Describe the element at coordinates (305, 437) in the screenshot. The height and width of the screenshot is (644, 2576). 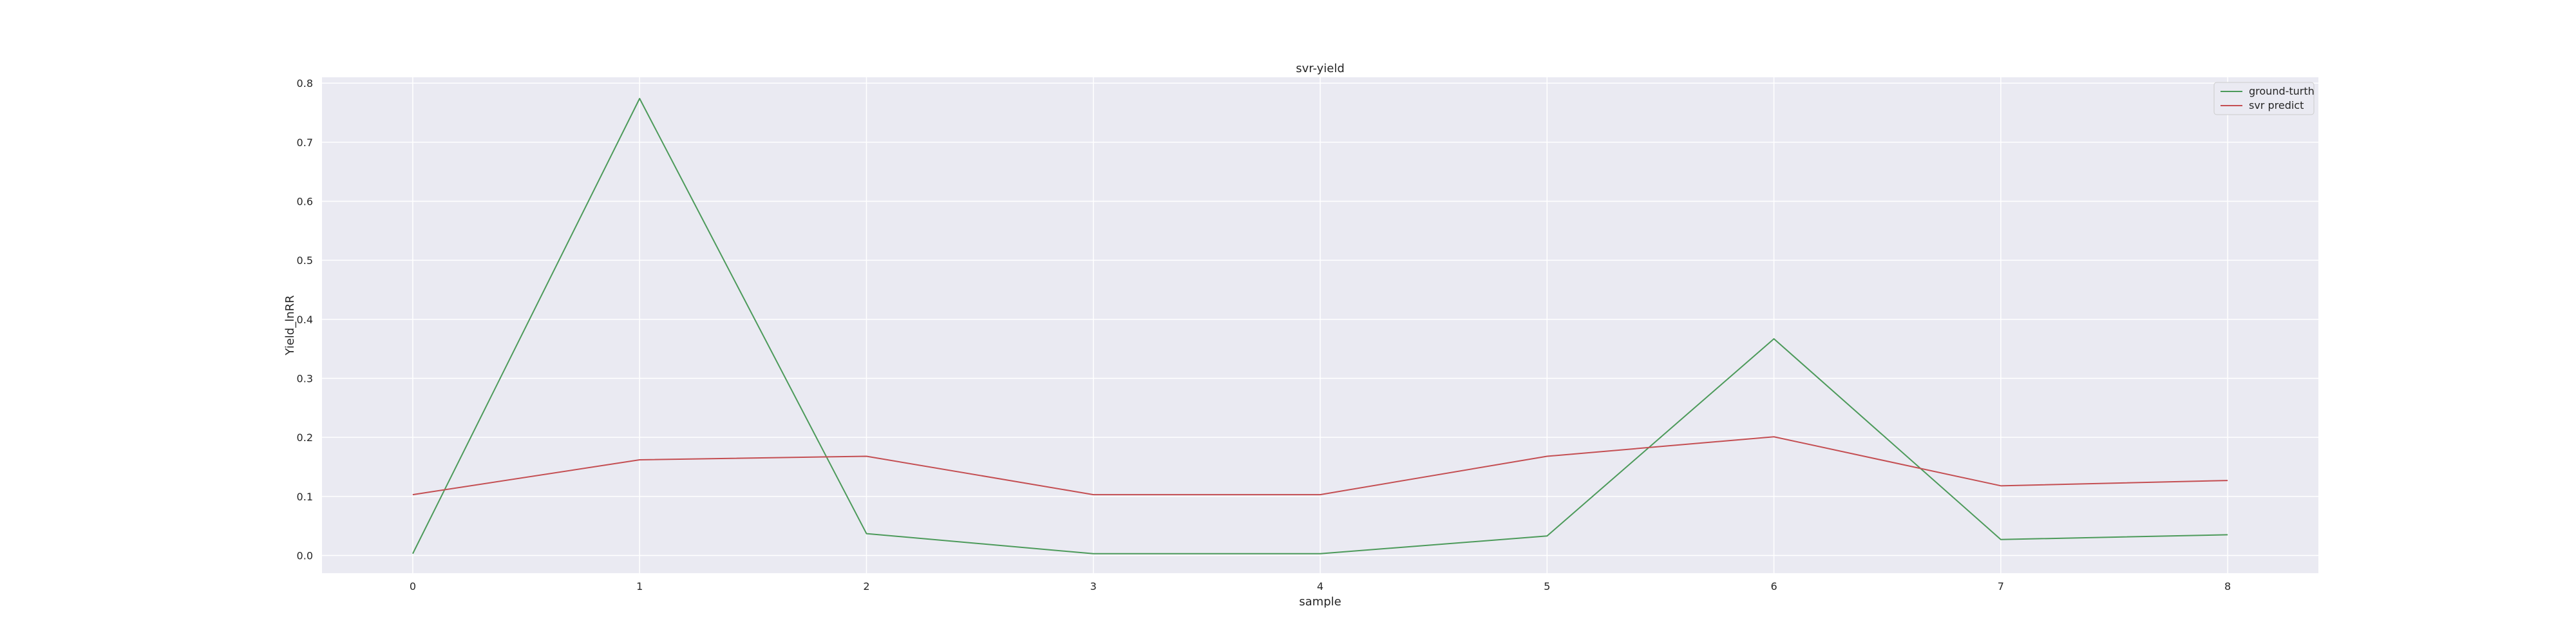
I see `y-tick-label: 0.2` at that location.